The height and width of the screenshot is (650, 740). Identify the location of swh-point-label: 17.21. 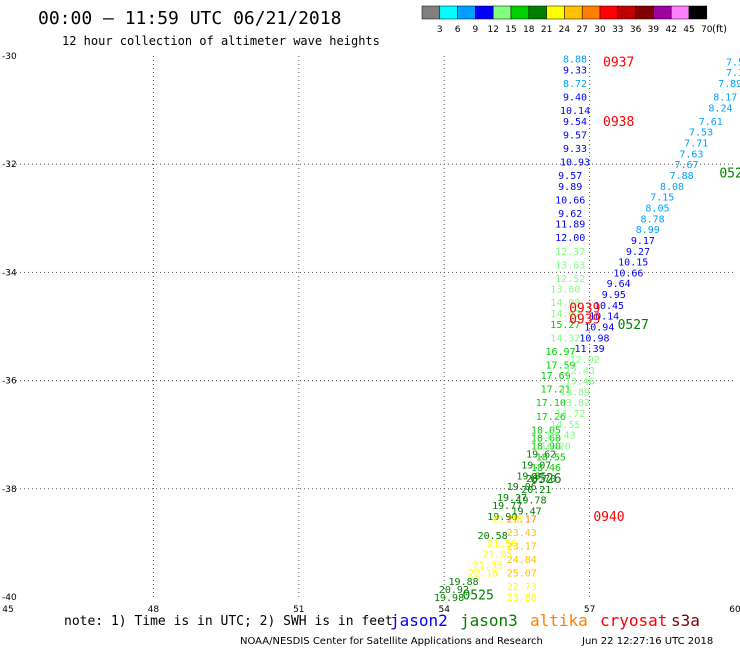
(556, 390).